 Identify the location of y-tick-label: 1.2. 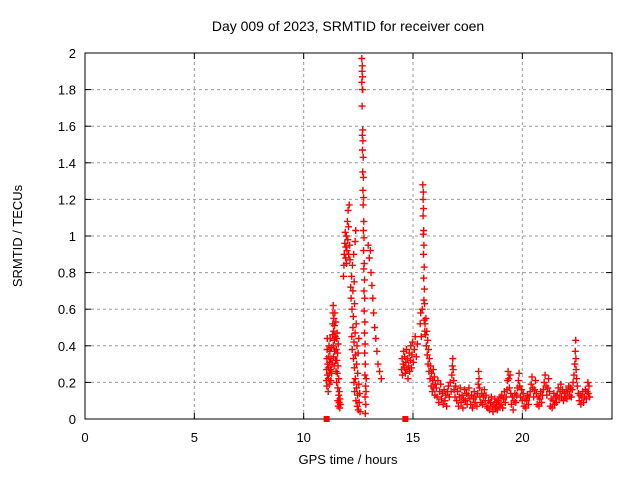
(67, 199).